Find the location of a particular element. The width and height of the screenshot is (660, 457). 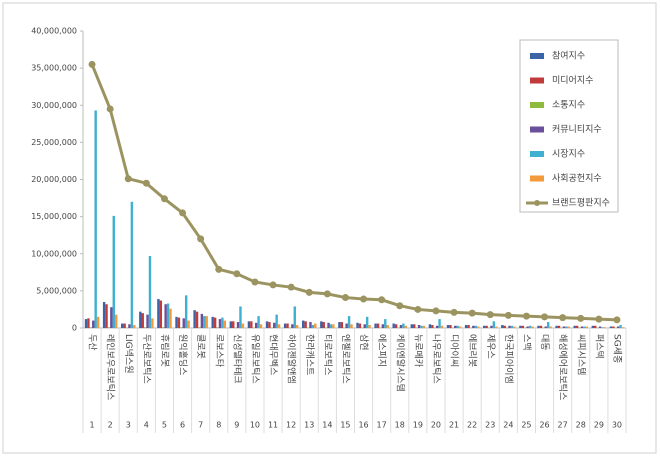

legend-label: 브랜드평판지수 is located at coordinates (581, 203).